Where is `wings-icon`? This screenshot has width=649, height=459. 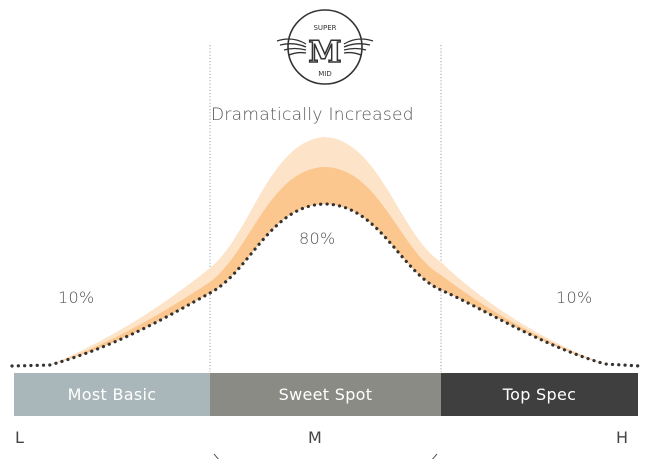
wings-icon is located at coordinates (325, 47).